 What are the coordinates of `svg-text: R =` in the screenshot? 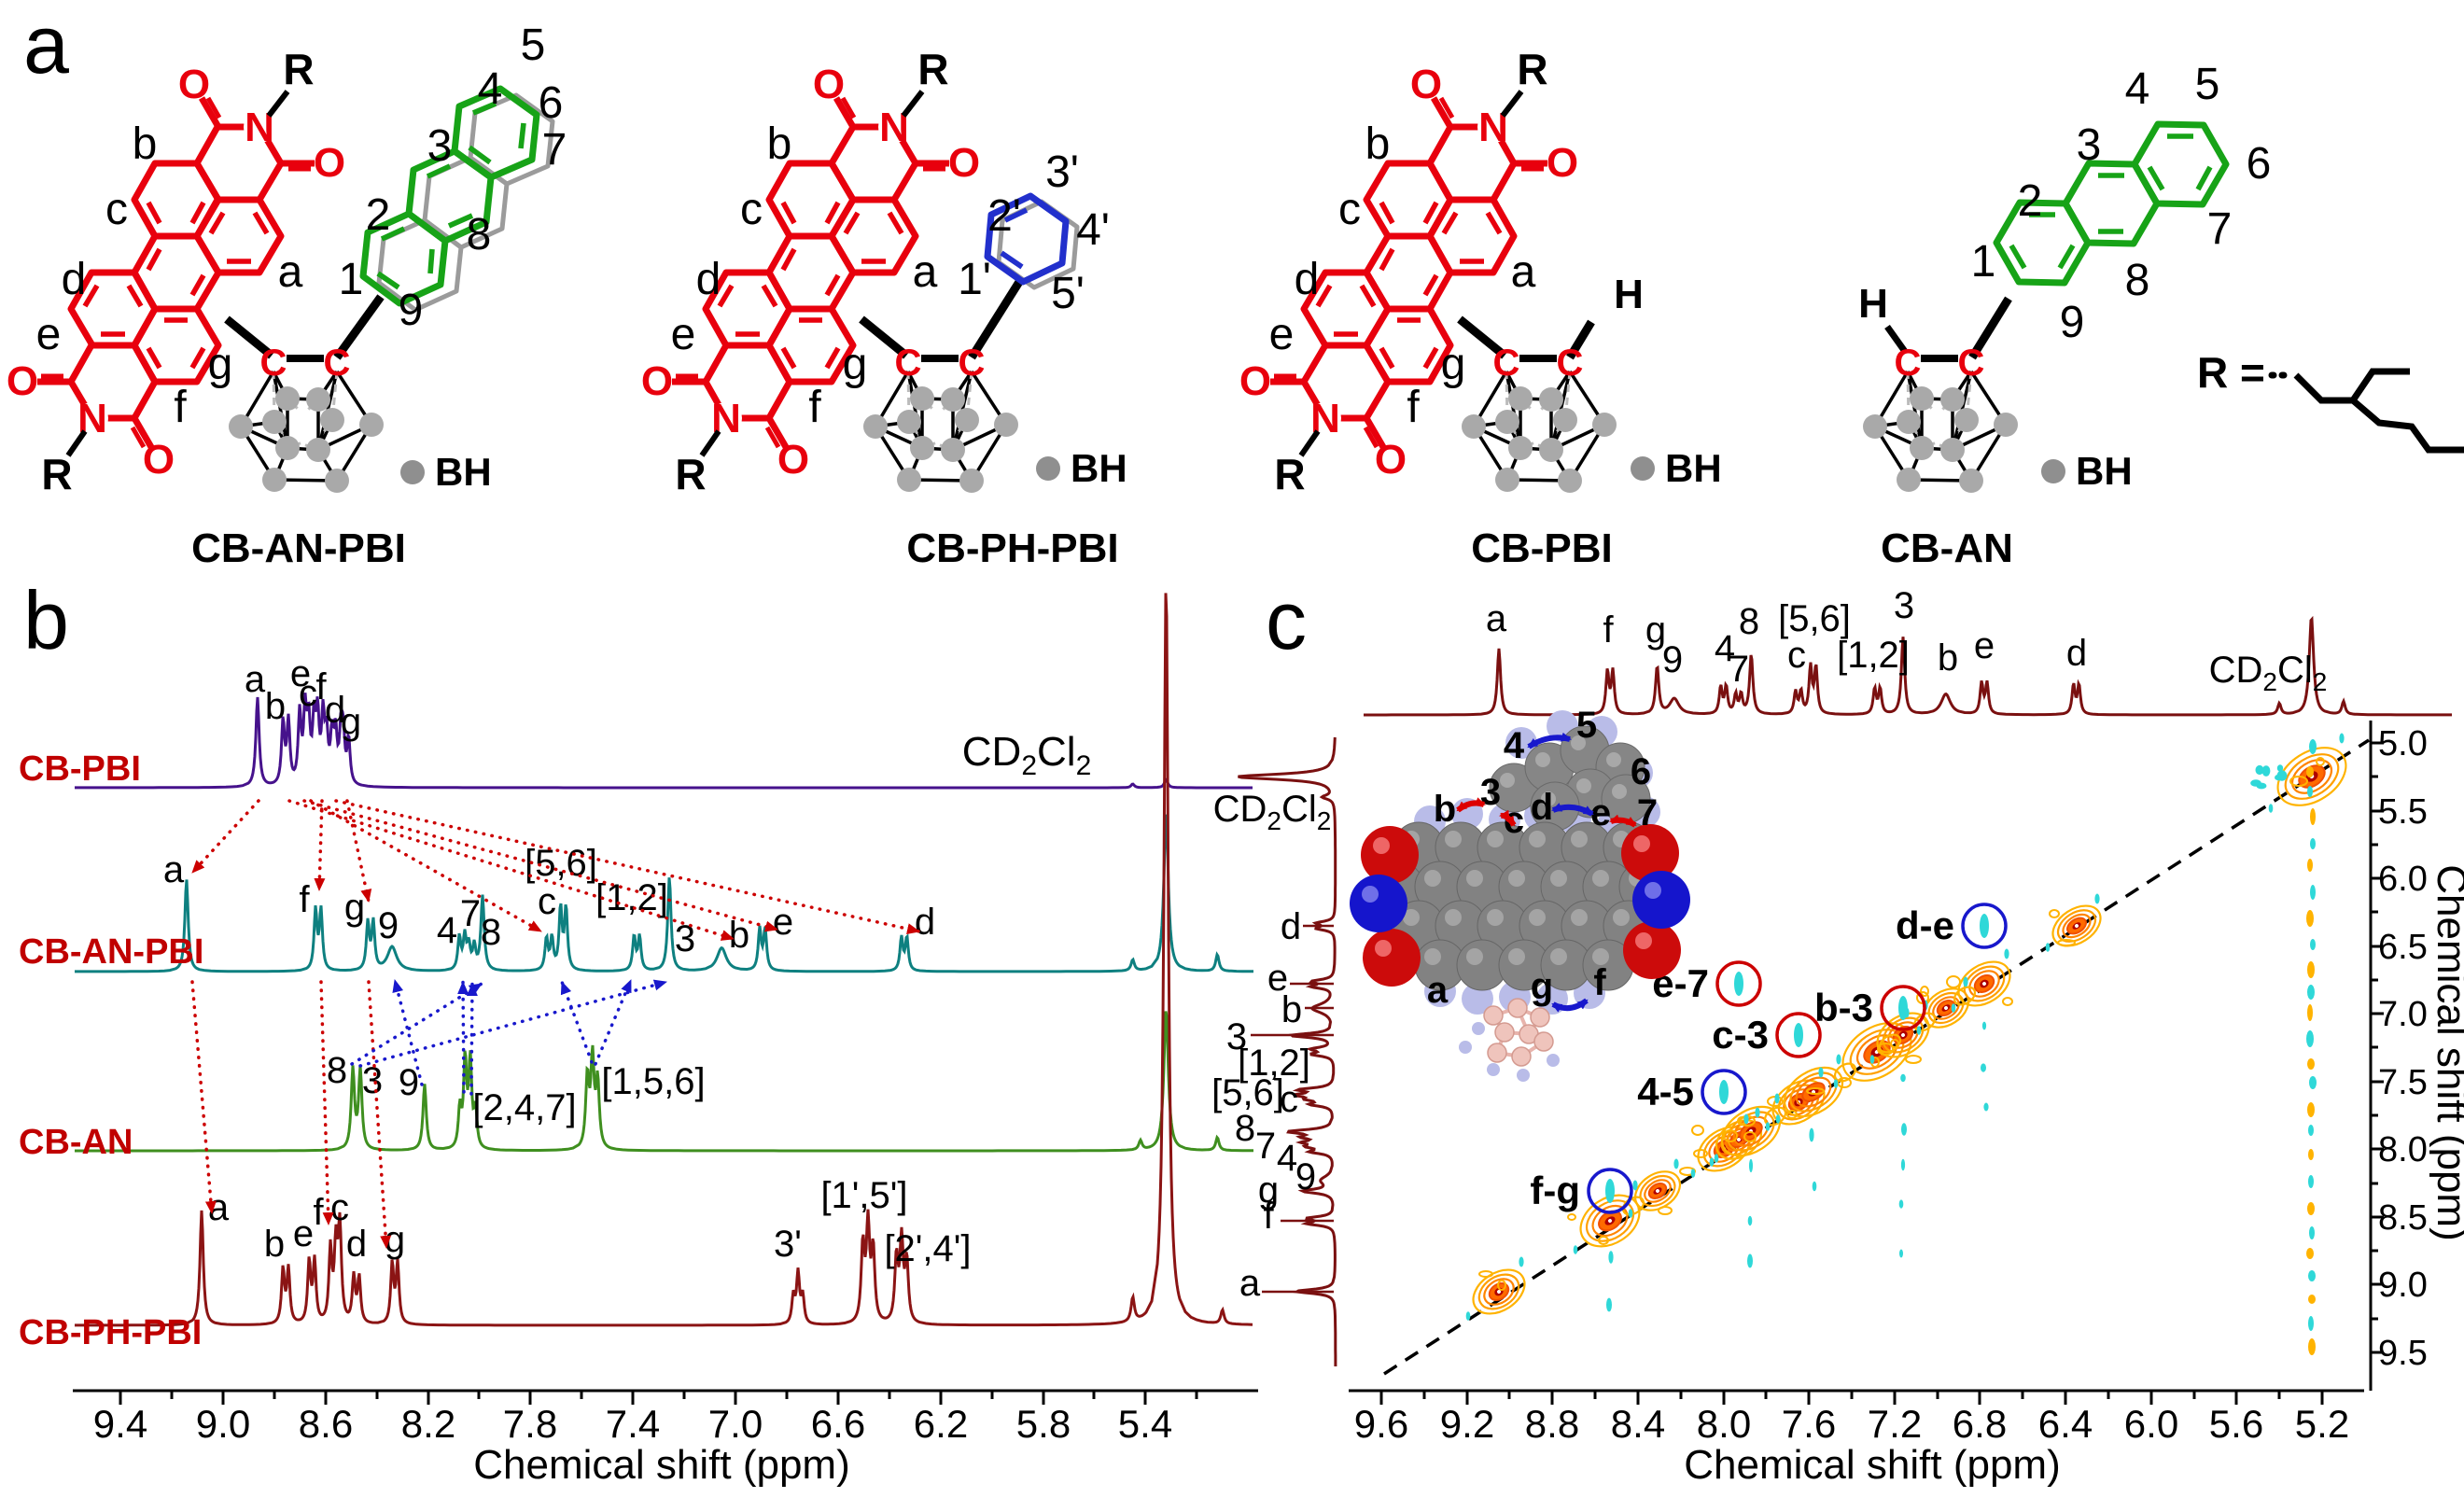 It's located at (2231, 372).